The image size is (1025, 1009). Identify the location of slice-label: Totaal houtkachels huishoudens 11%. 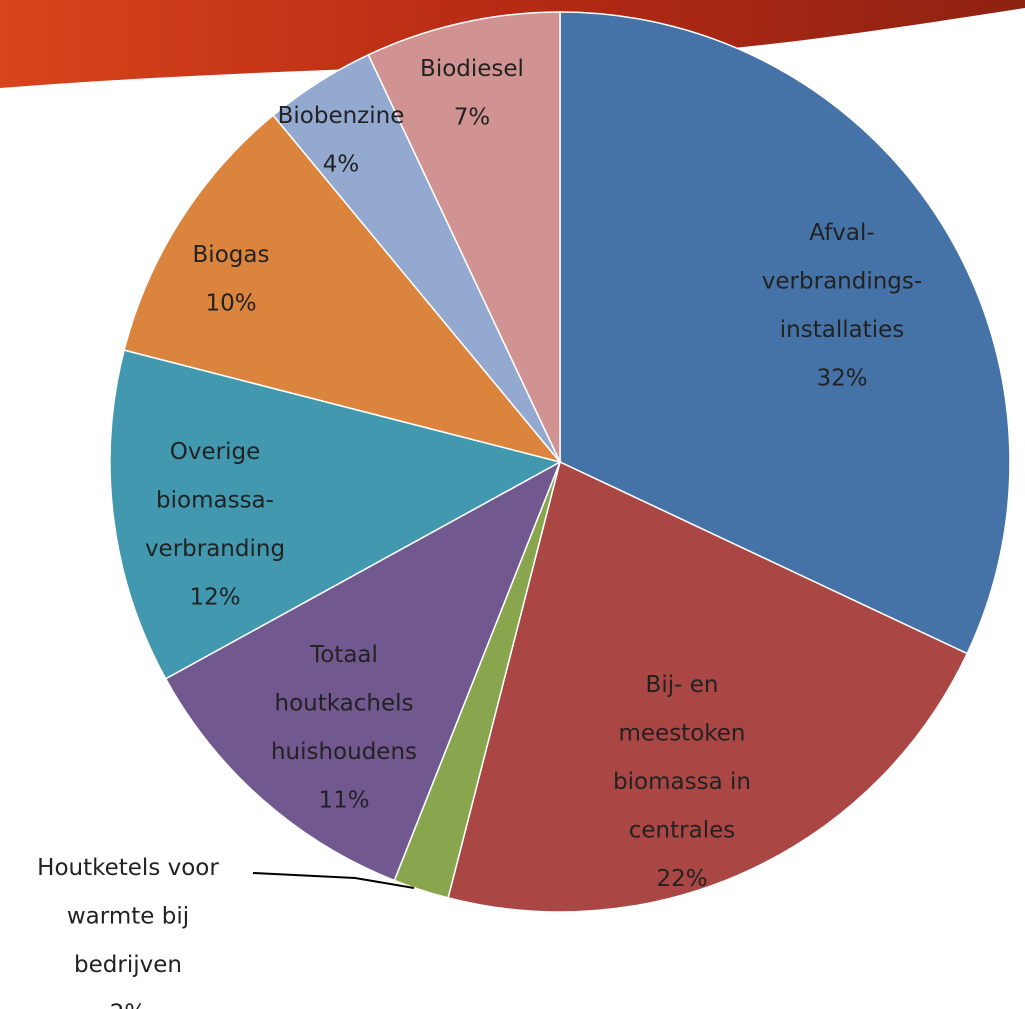
(344, 728).